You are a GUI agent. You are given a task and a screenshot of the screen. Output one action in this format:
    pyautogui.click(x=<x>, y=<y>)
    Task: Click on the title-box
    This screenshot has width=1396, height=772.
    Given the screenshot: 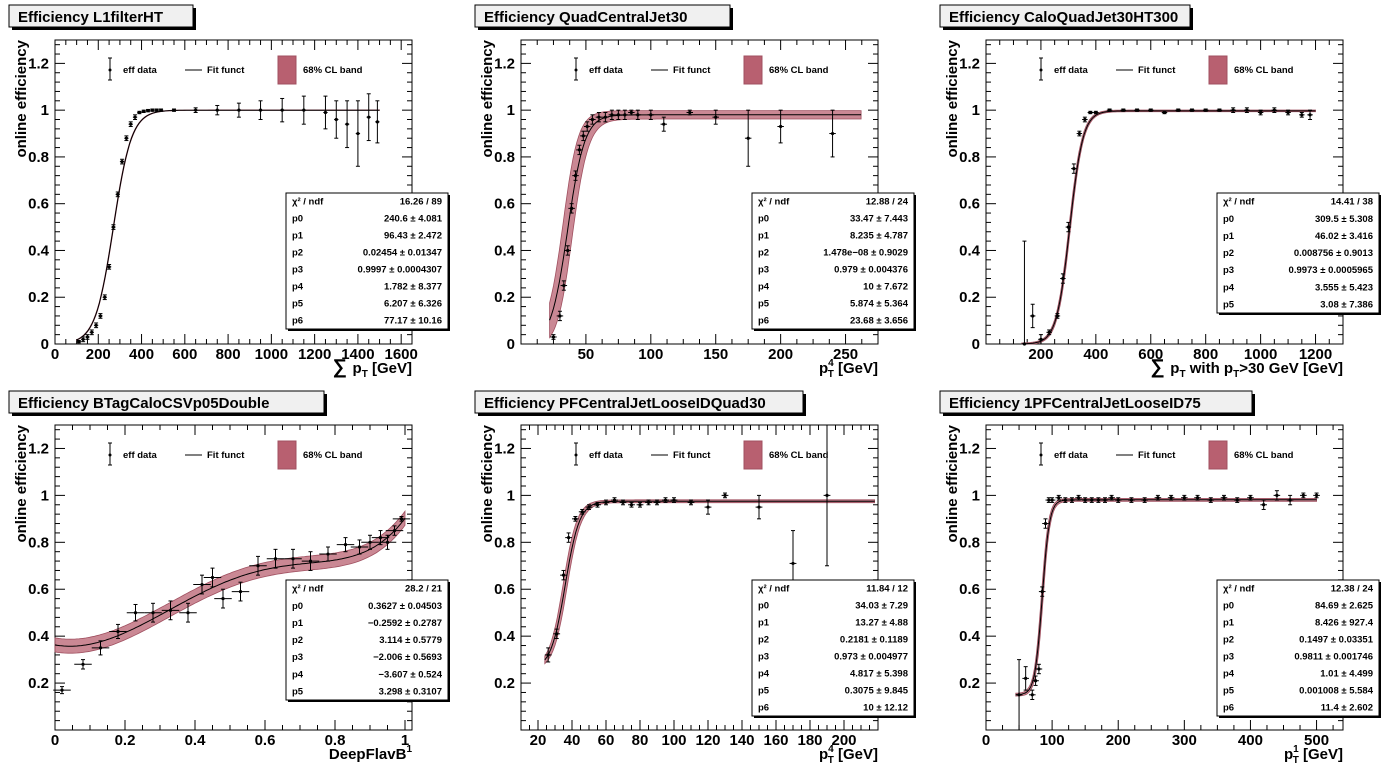 What is the action you would take?
    pyautogui.click(x=1096, y=402)
    